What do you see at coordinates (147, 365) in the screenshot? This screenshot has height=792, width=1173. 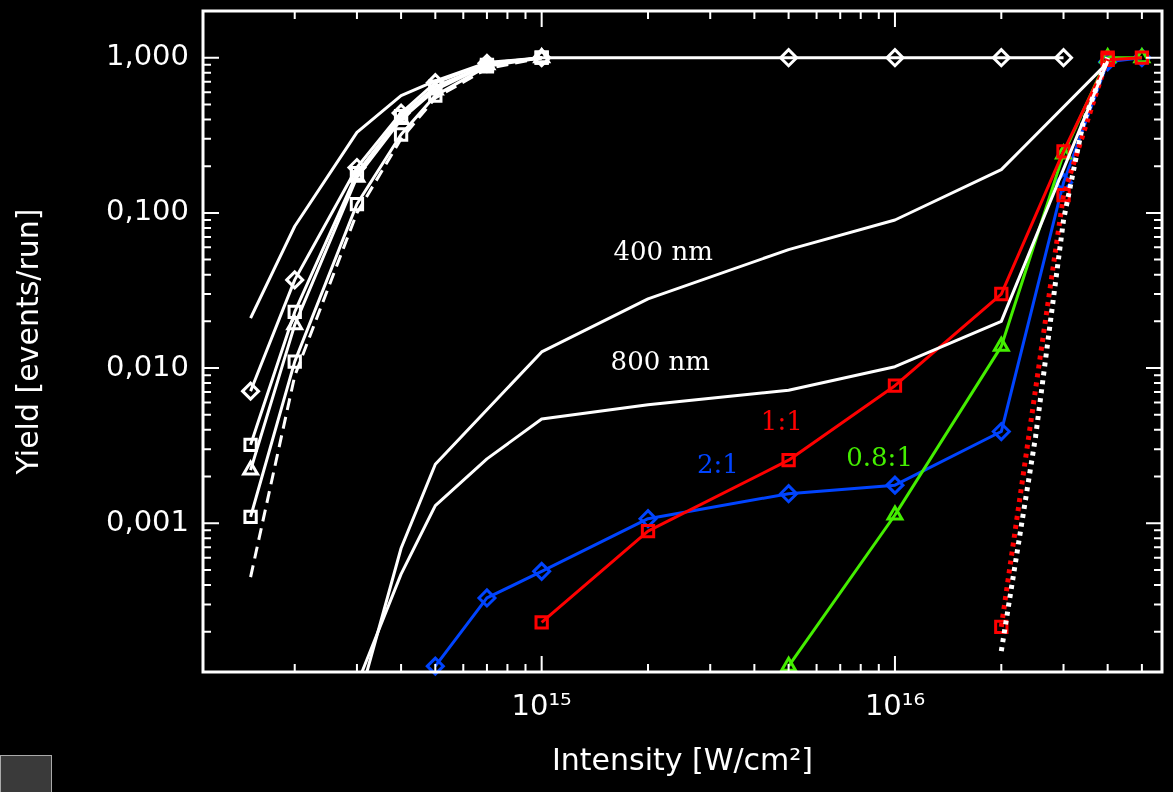 I see `y-tick-label: 0,010` at bounding box center [147, 365].